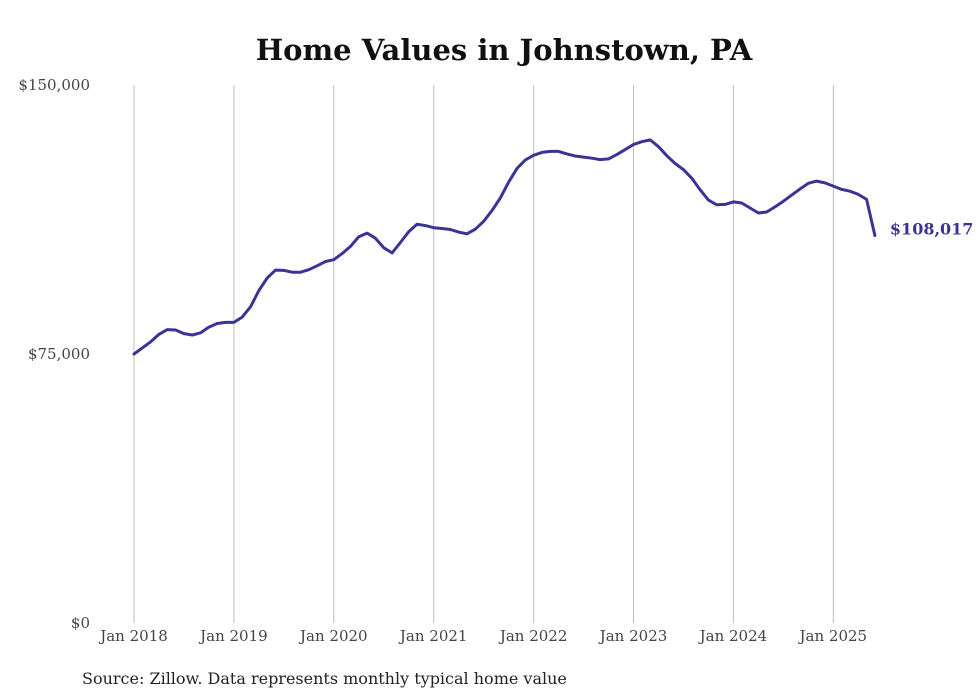  Describe the element at coordinates (433, 636) in the screenshot. I see `x-tick-label: Jan 2021` at that location.